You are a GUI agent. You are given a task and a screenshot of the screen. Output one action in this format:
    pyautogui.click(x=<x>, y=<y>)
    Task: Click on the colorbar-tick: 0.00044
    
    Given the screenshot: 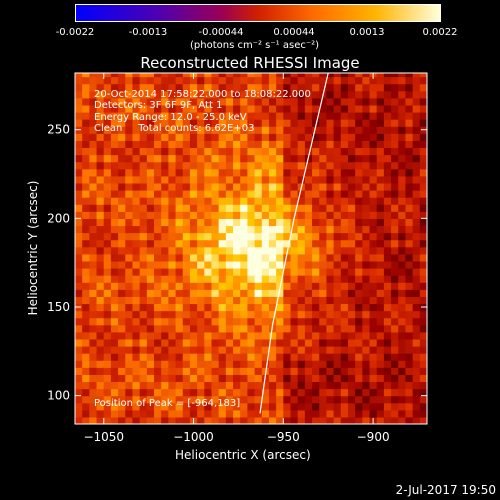 What is the action you would take?
    pyautogui.click(x=294, y=32)
    